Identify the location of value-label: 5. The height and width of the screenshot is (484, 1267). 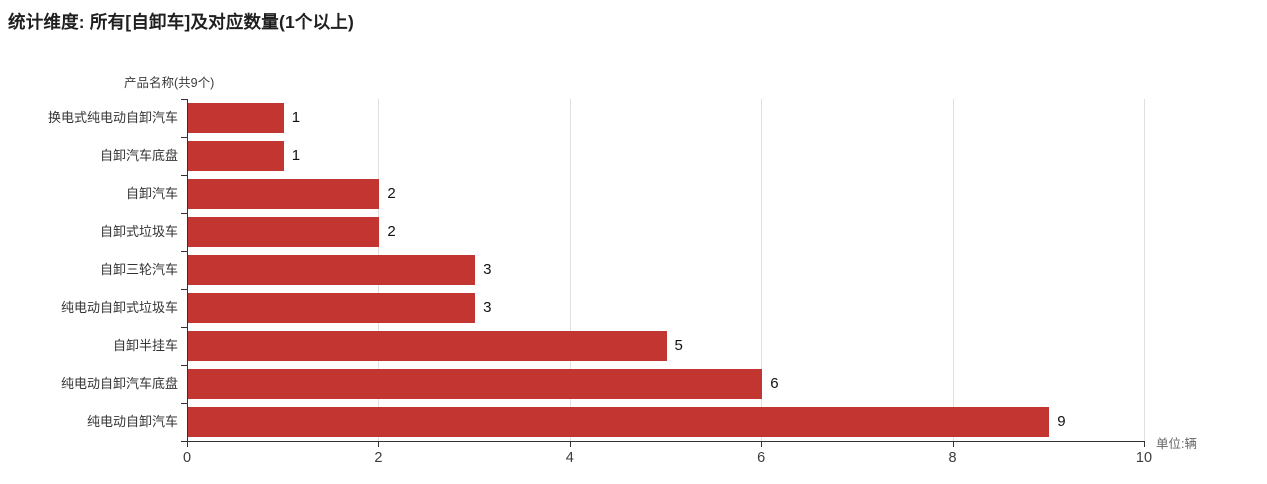
(678, 345).